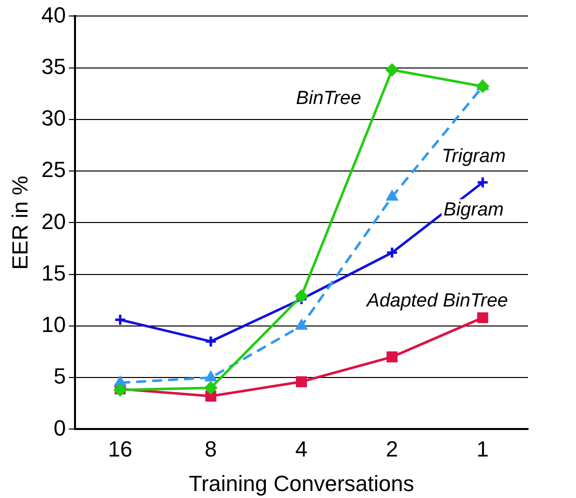 The width and height of the screenshot is (576, 498). I want to click on y-tick-label: 20, so click(53, 221).